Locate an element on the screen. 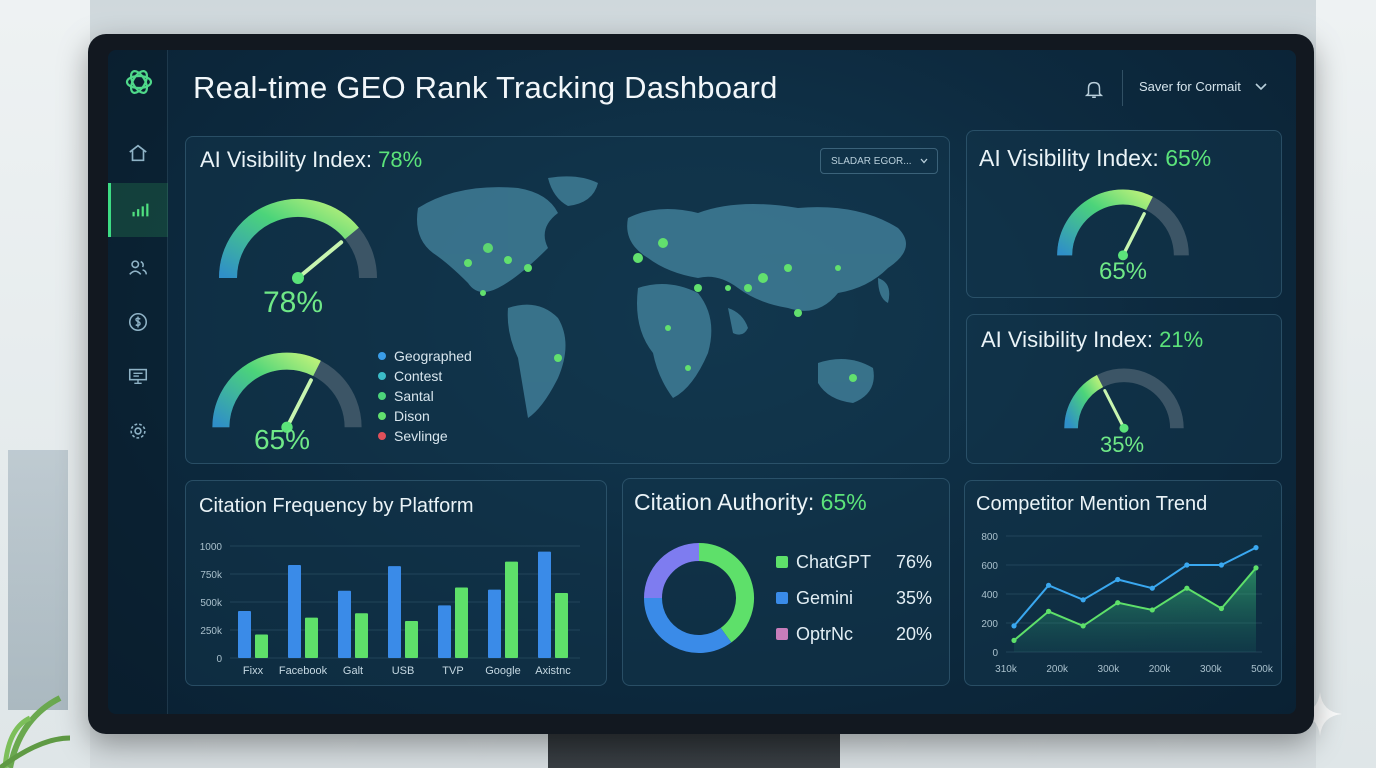 This screenshot has height=768, width=1376. panel-title: AI Visibility Index: 65% is located at coordinates (1095, 158).